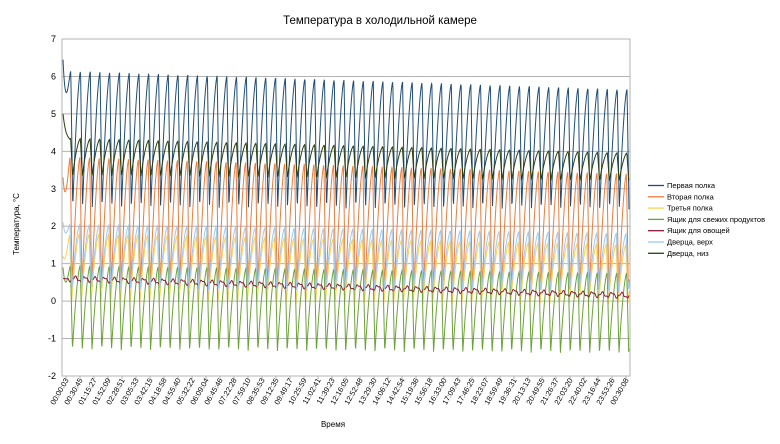  I want to click on y-tick-label: -2, so click(52, 376).